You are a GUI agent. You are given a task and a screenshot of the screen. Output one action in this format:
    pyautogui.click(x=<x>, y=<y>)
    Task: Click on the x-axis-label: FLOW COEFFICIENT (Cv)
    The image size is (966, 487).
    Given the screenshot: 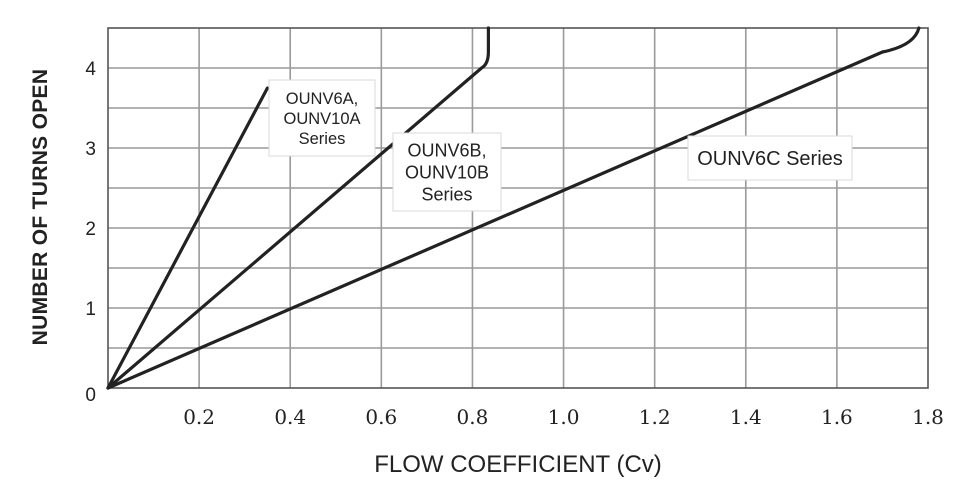 What is the action you would take?
    pyautogui.click(x=518, y=464)
    